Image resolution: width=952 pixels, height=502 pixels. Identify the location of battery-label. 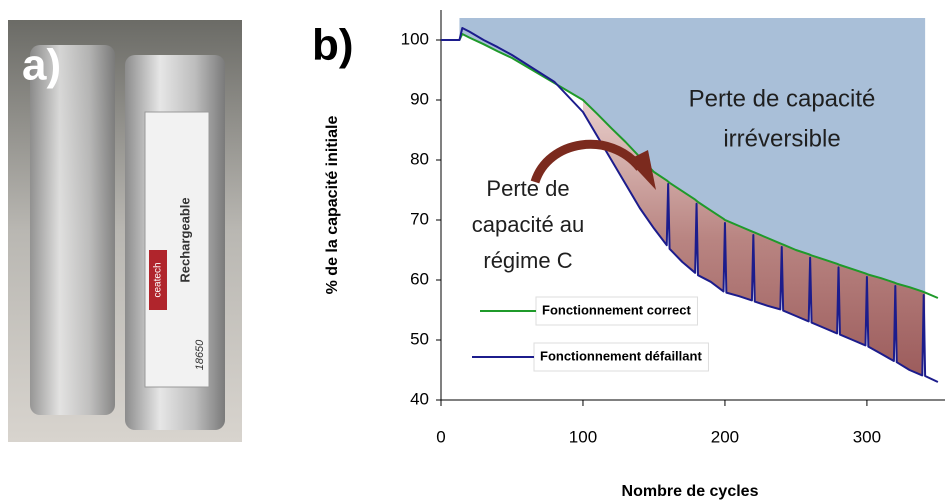
(177, 249).